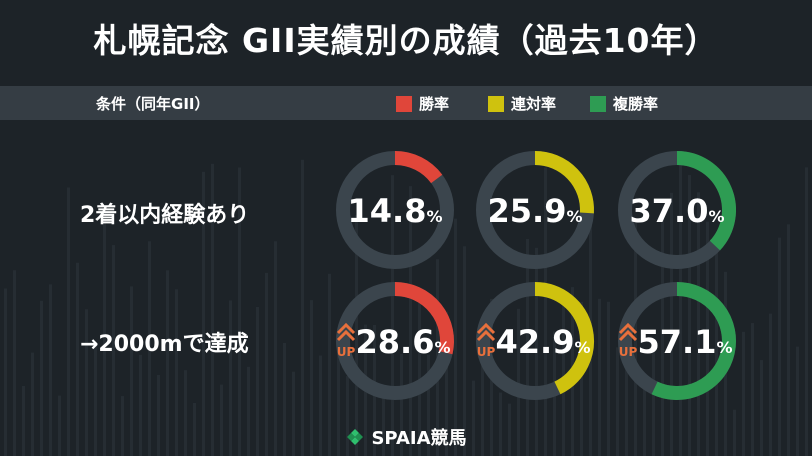 This screenshot has height=456, width=812. Describe the element at coordinates (496, 103) in the screenshot. I see `legend-swatch-place2` at that location.